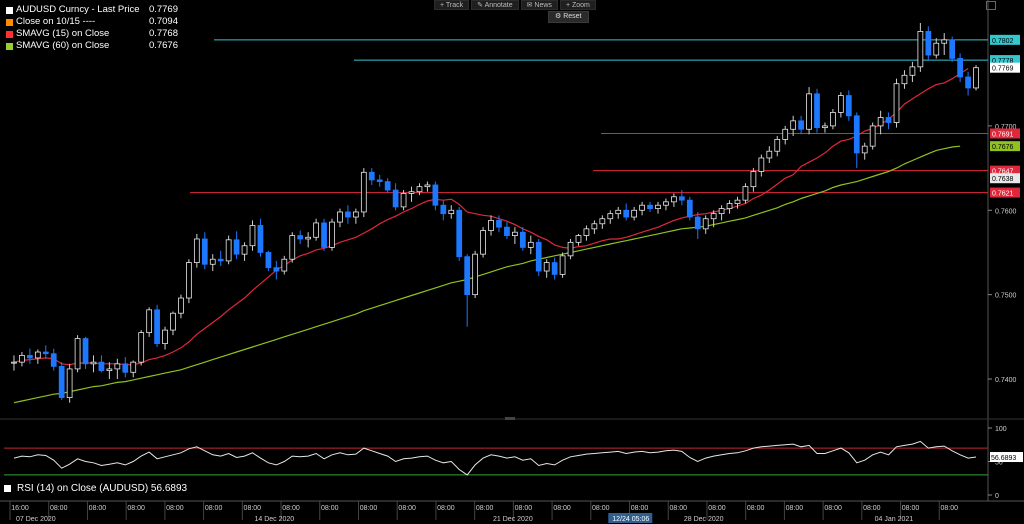 The height and width of the screenshot is (524, 1024). What do you see at coordinates (1003, 41) in the screenshot?
I see `level-tag-label: 0.7802` at bounding box center [1003, 41].